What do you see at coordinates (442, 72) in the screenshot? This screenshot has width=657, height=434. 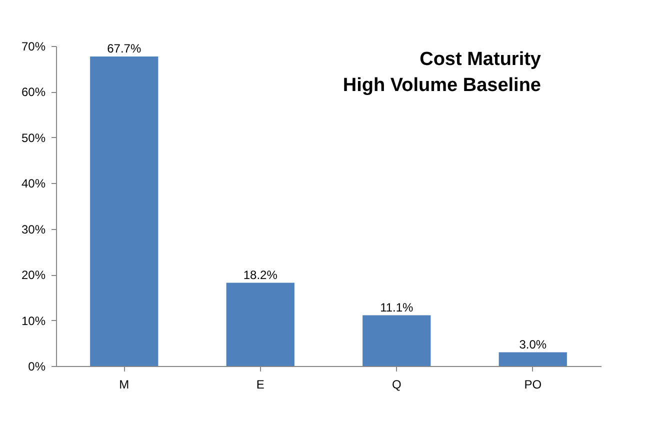 I see `text: Cost Maturity High Volume Baseline` at bounding box center [442, 72].